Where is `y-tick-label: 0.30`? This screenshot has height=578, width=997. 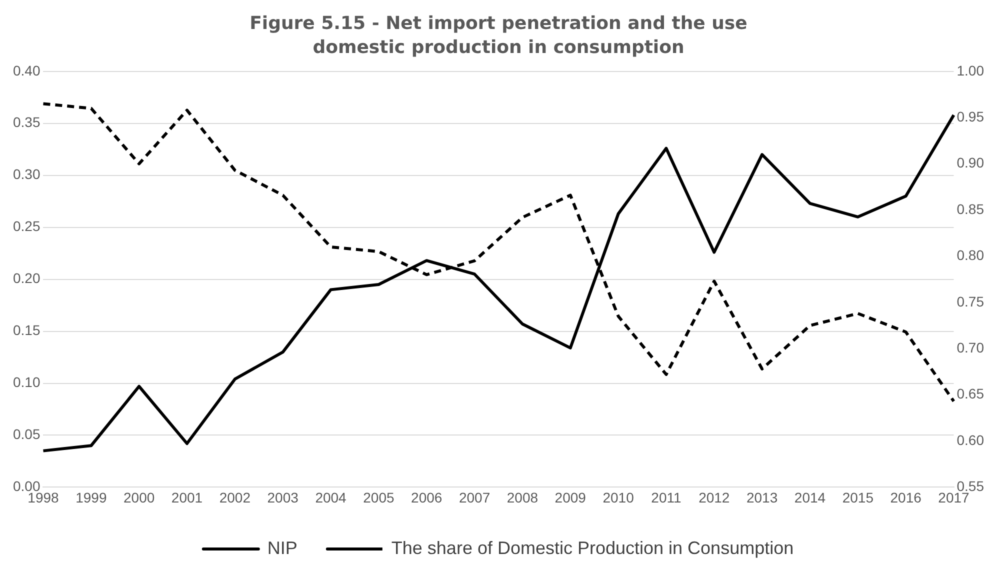 y-tick-label: 0.30 is located at coordinates (26, 174).